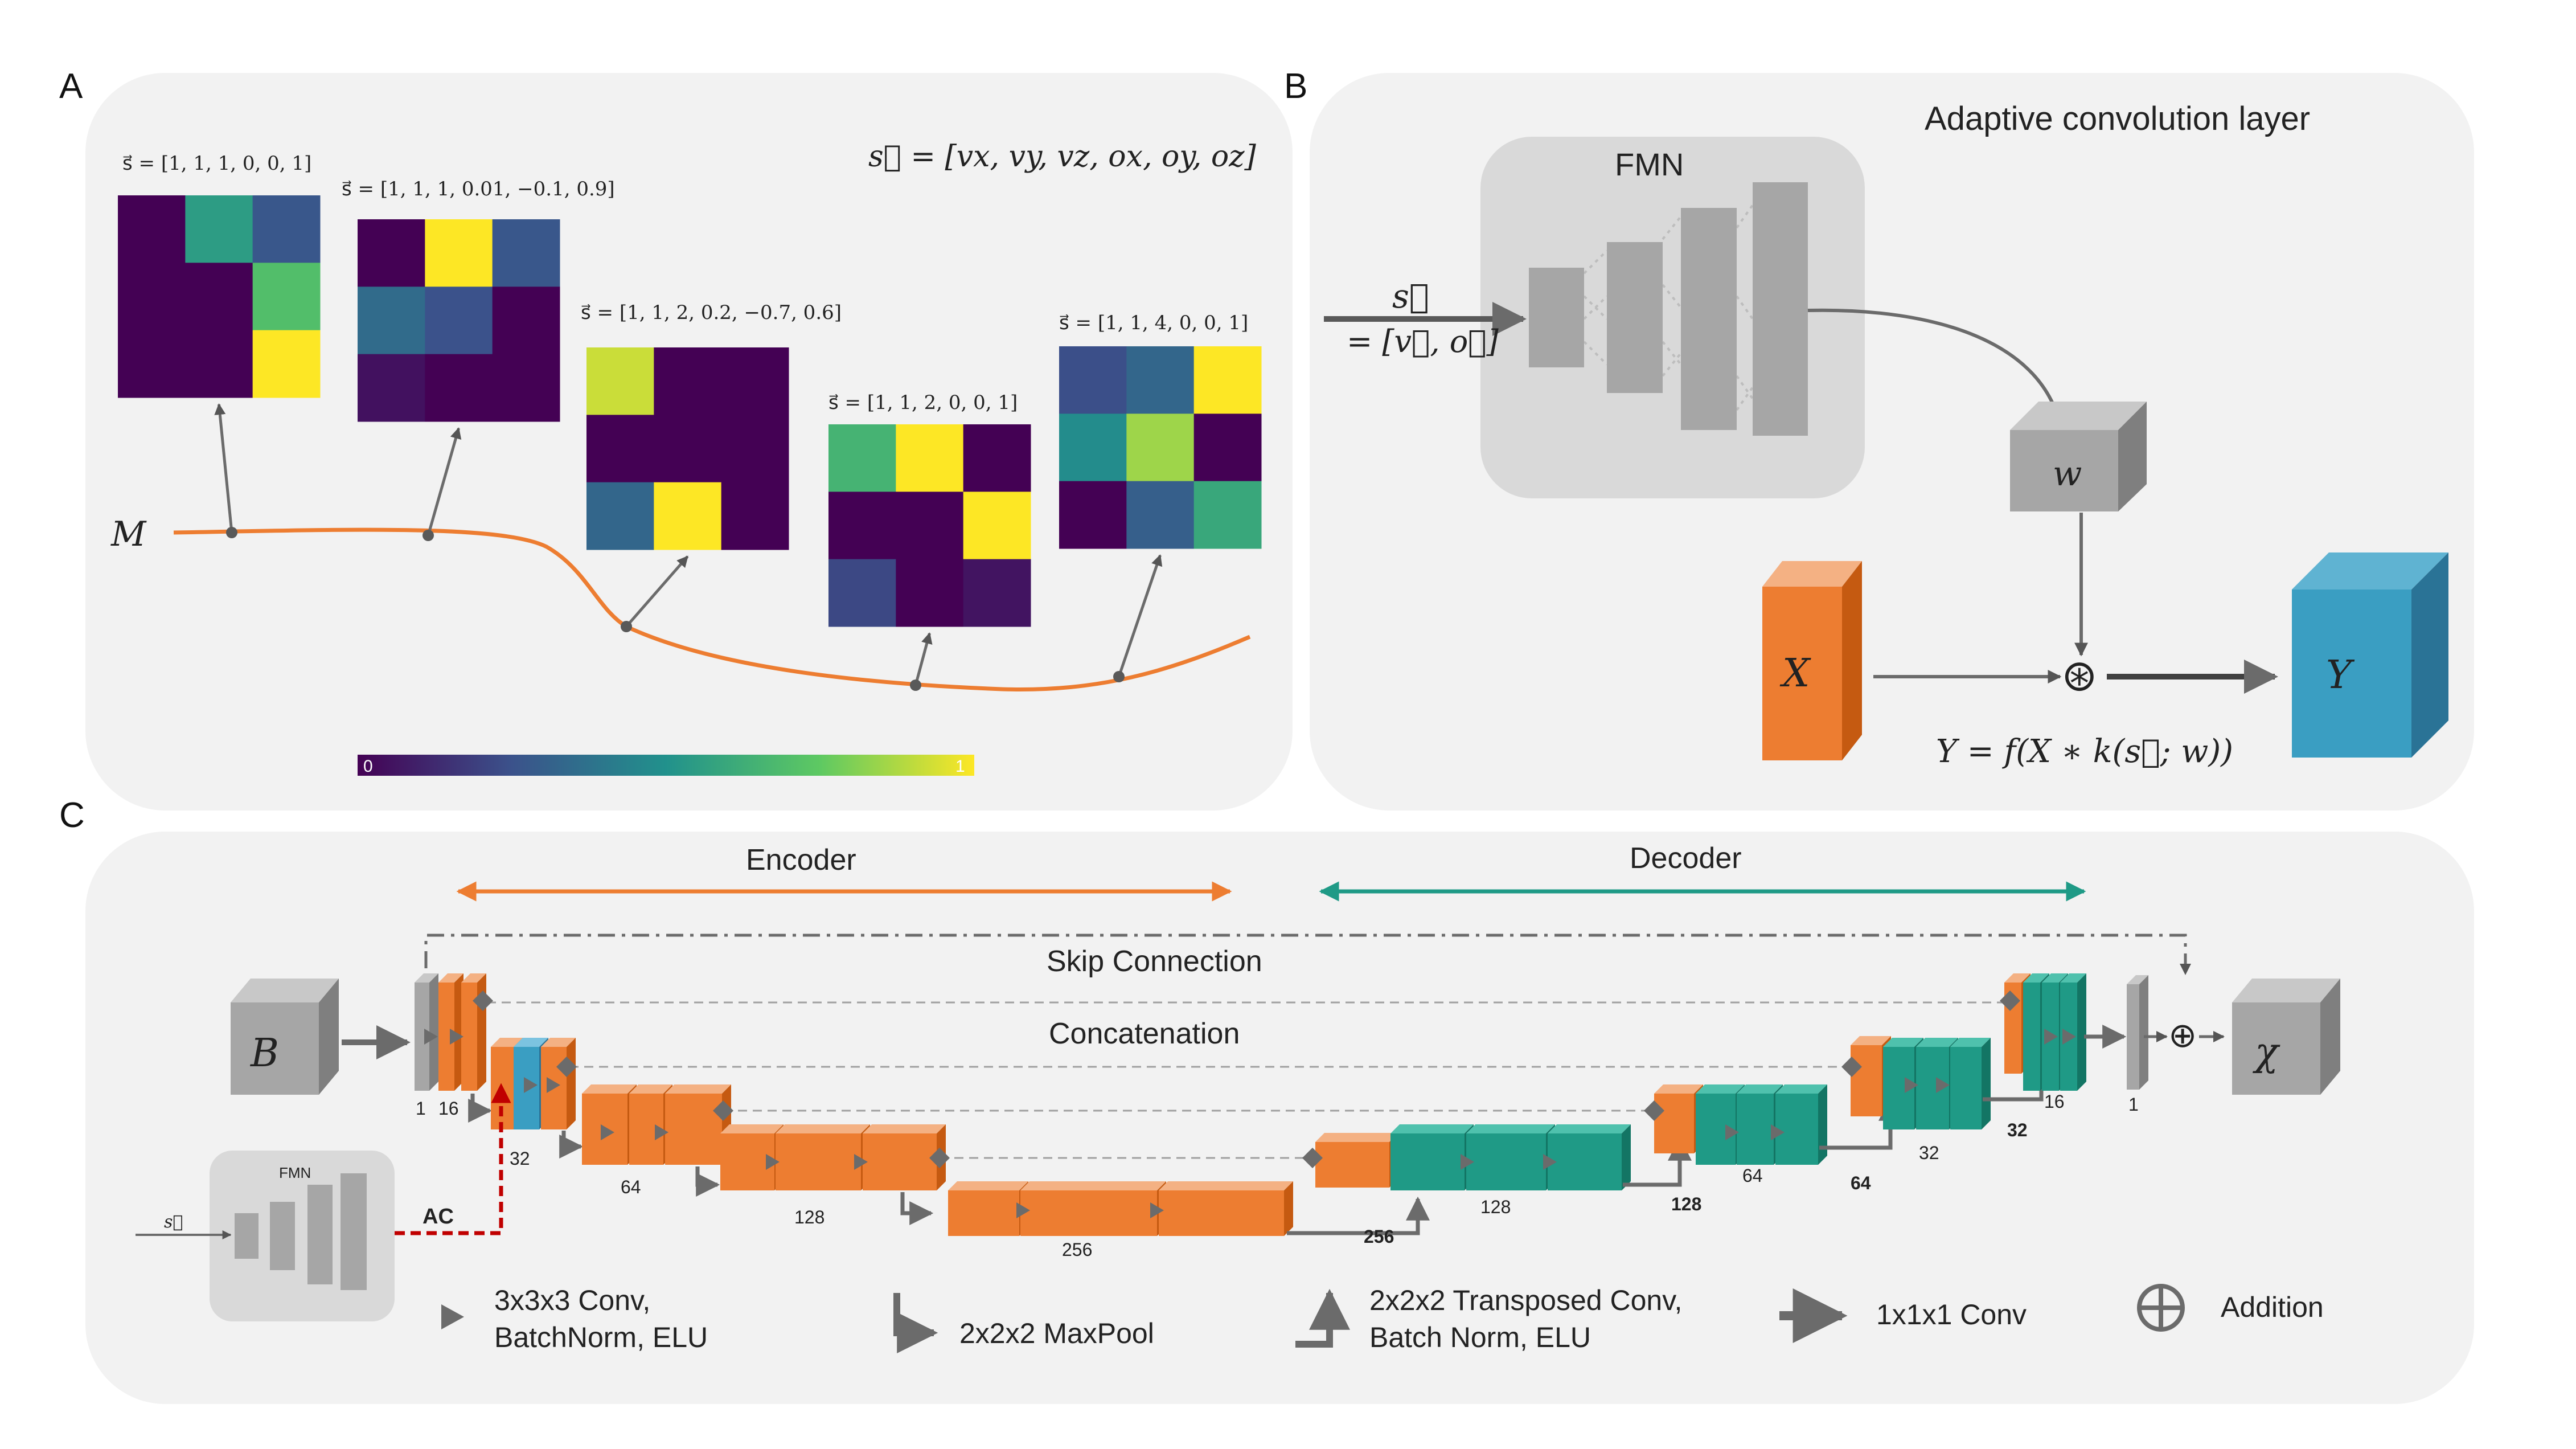  Describe the element at coordinates (448, 1108) in the screenshot. I see `channel-label: 16` at that location.